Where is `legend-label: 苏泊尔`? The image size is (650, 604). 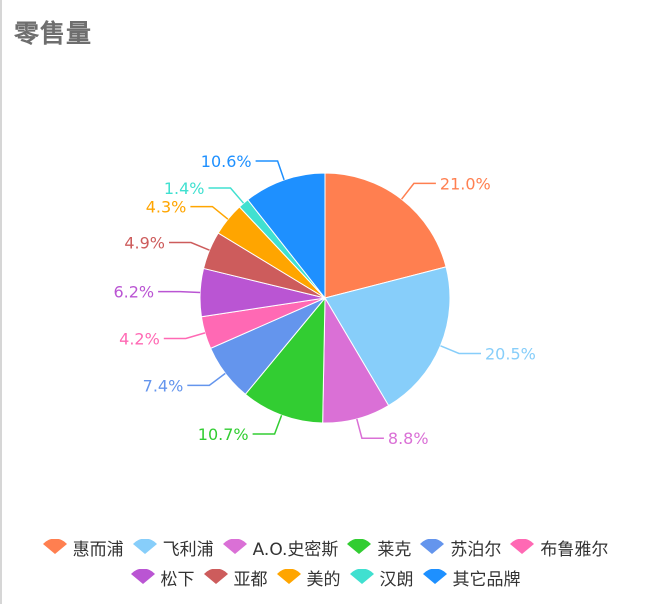 legend-label: 苏泊尔 is located at coordinates (476, 549).